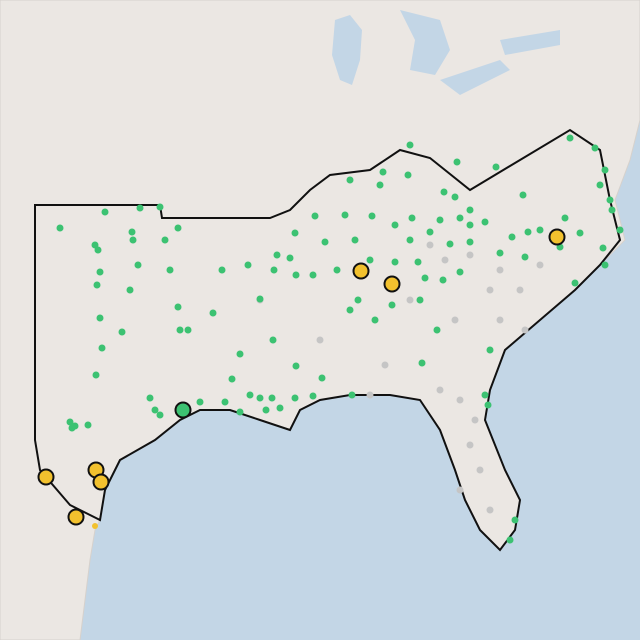  What do you see at coordinates (530, 42) in the screenshot?
I see `lake-ontario` at bounding box center [530, 42].